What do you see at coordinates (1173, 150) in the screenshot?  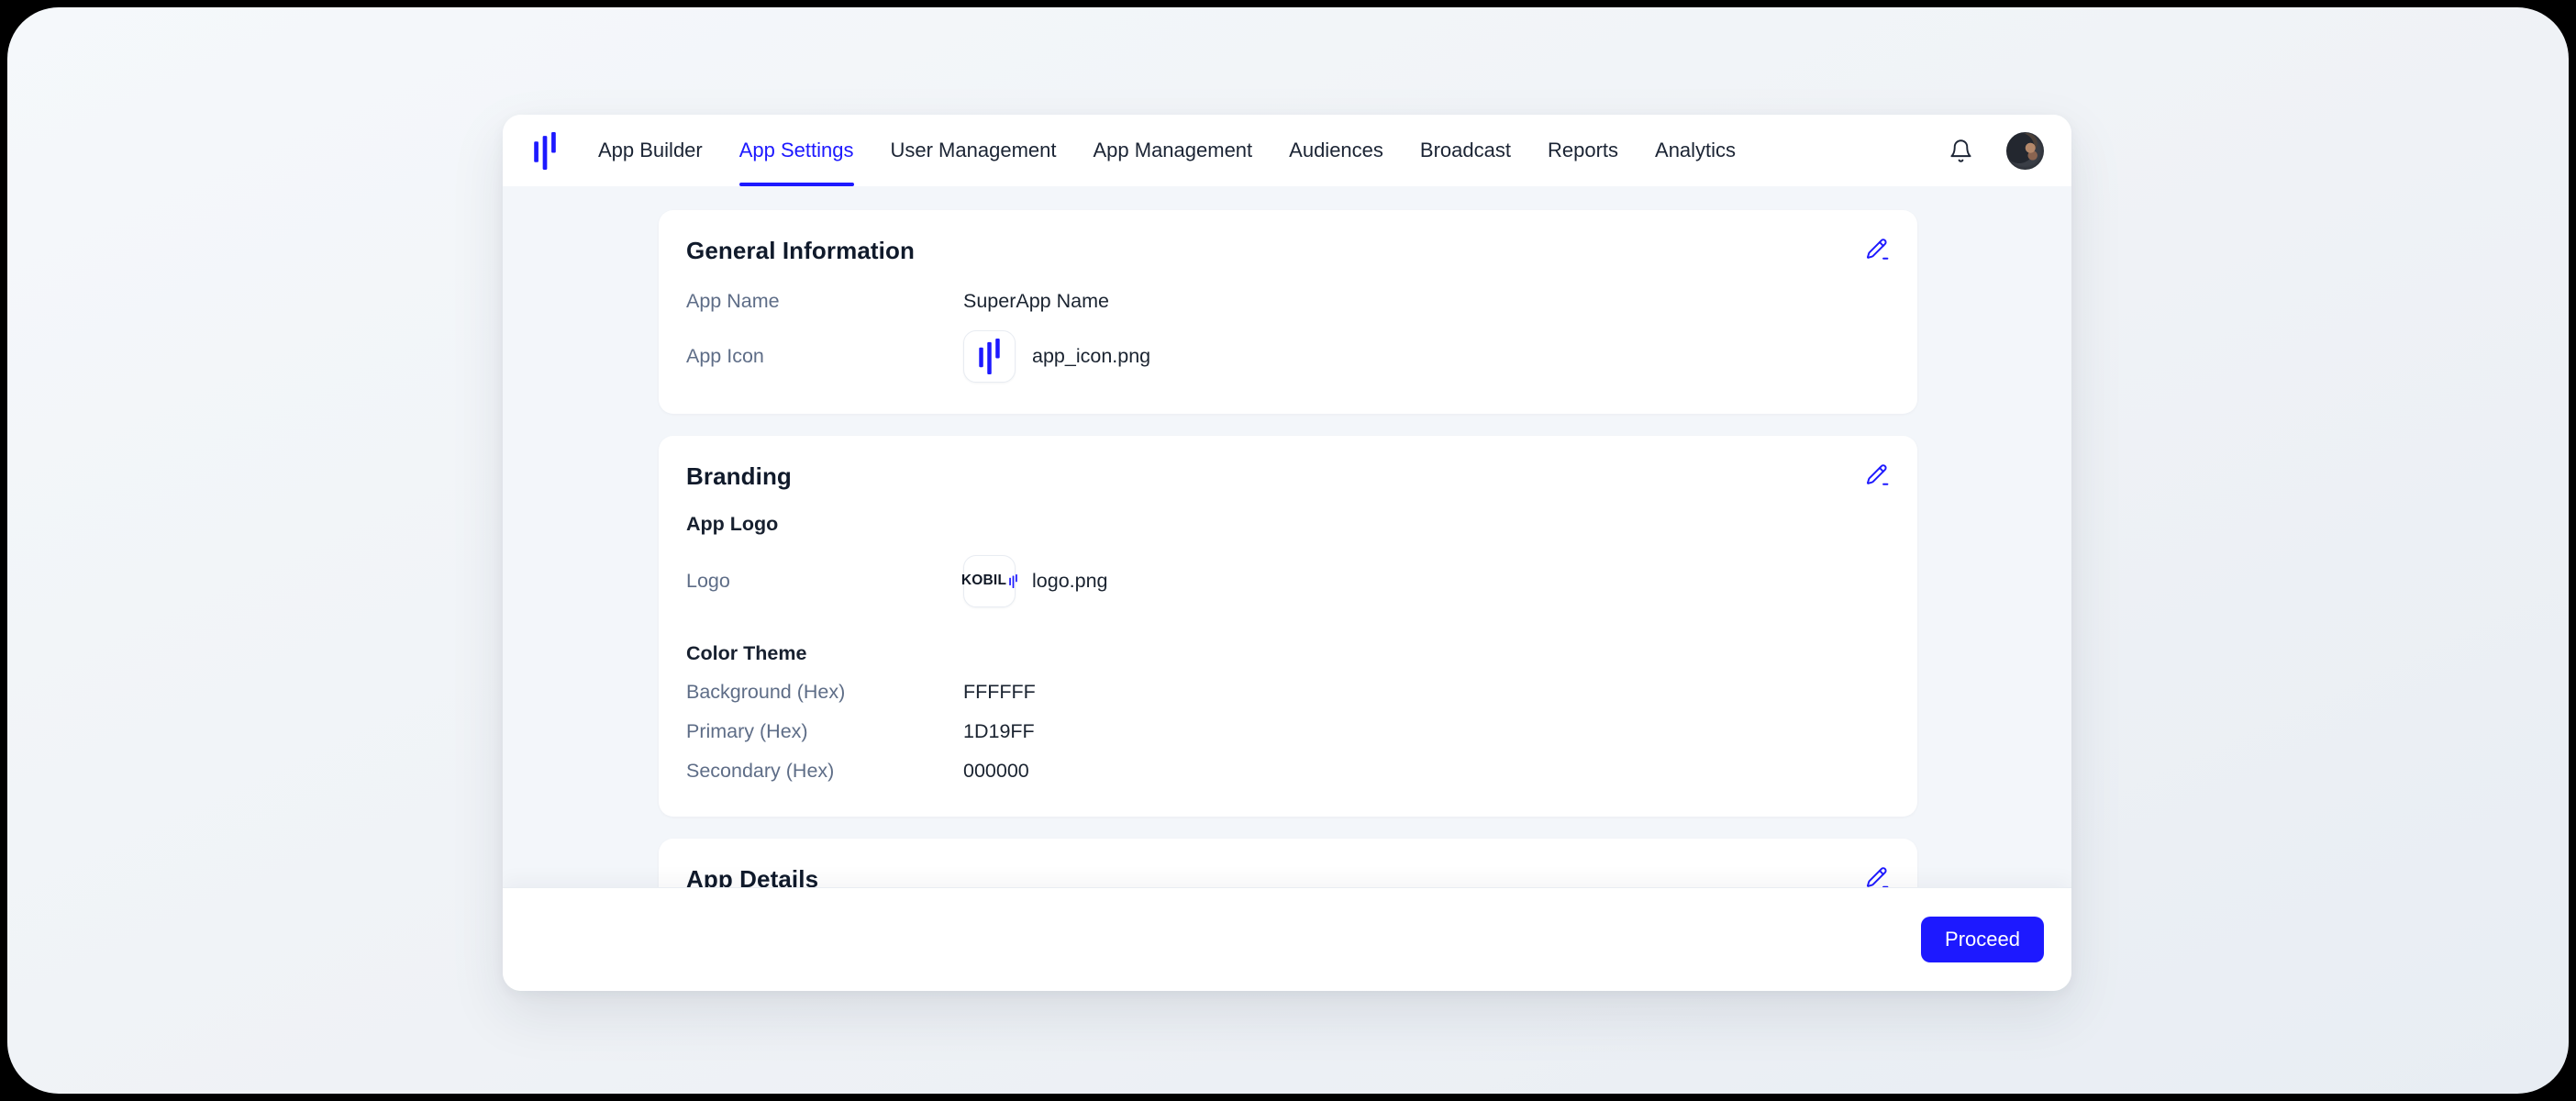 I see `nav-item-app-management: App Management` at bounding box center [1173, 150].